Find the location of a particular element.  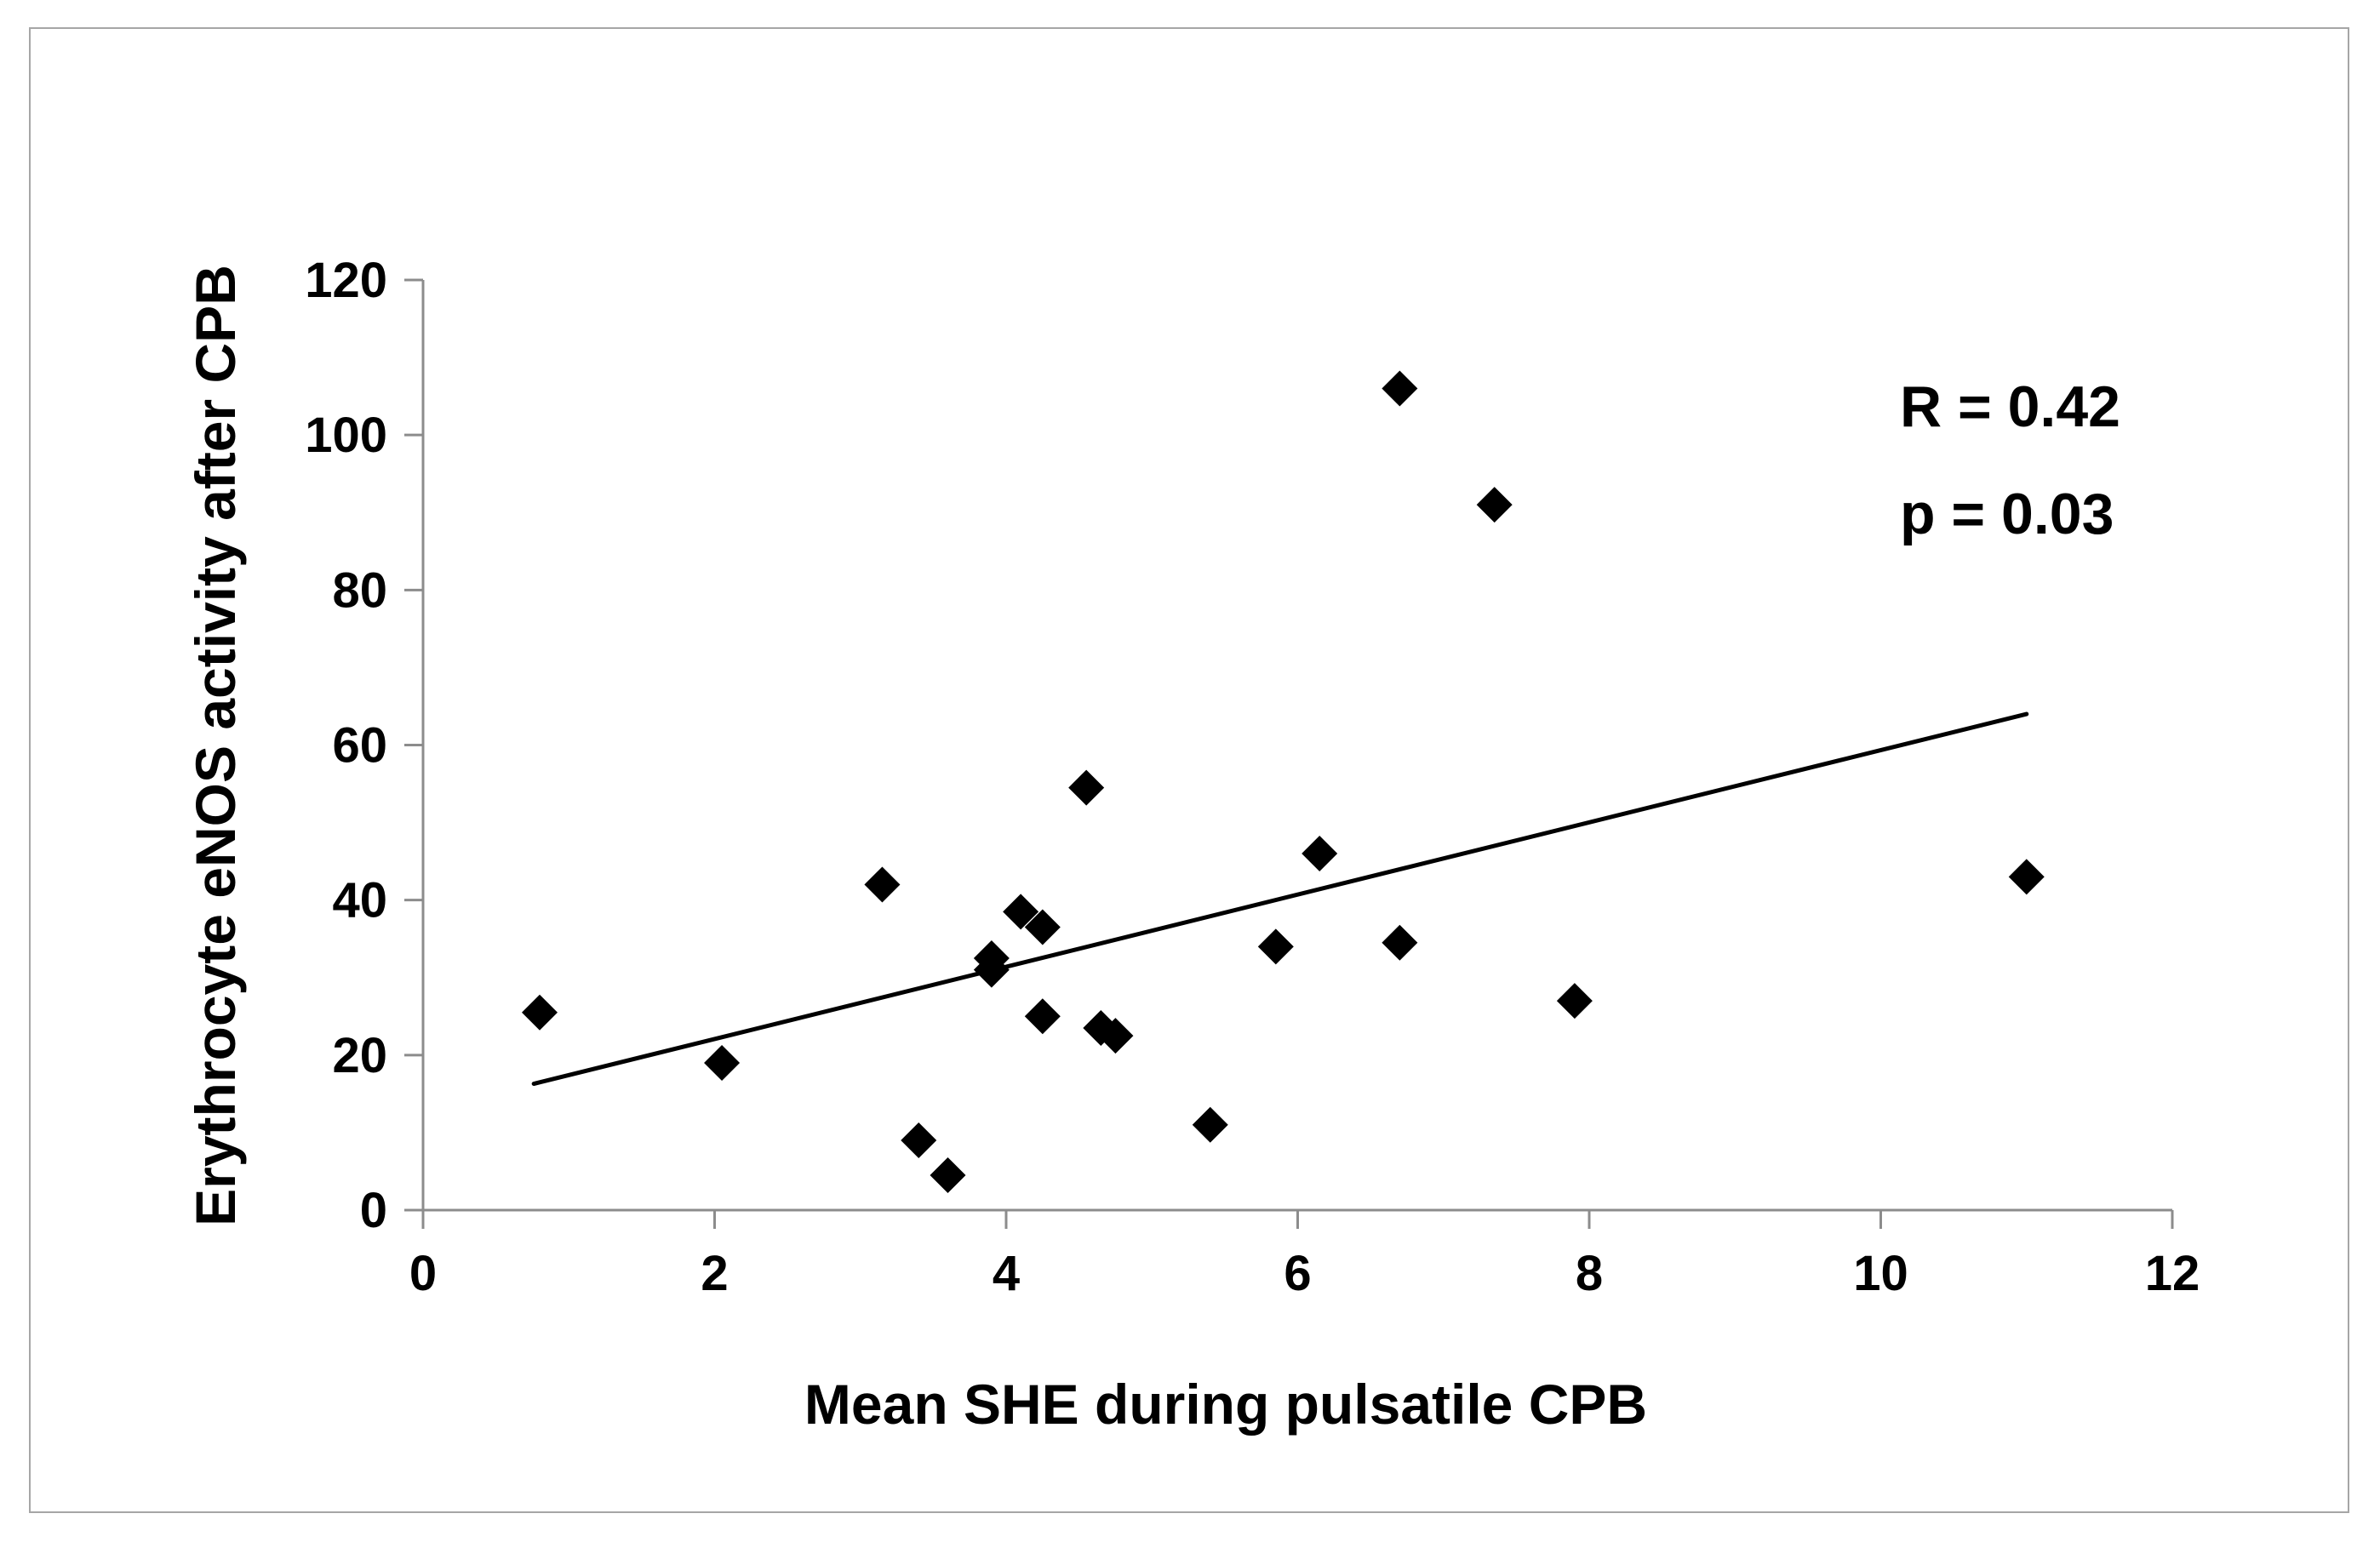

r-value-text: R = 0.42 is located at coordinates (2010, 406).